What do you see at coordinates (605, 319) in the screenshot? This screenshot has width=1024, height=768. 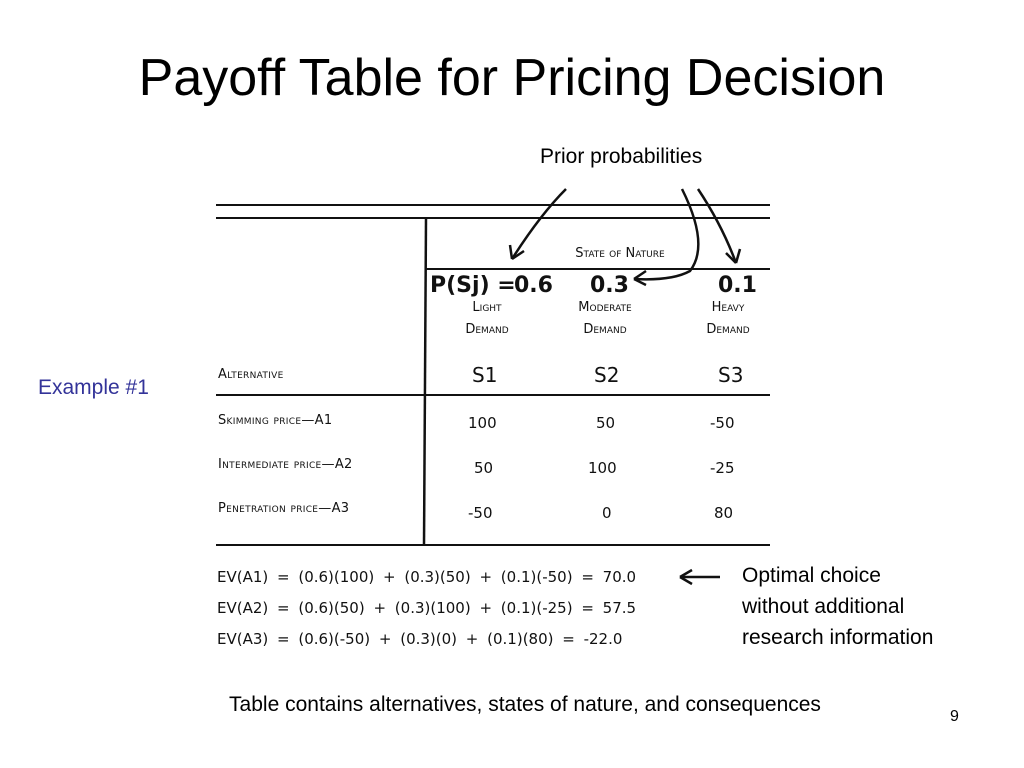 I see `state-s2-header: Moderate Demand` at bounding box center [605, 319].